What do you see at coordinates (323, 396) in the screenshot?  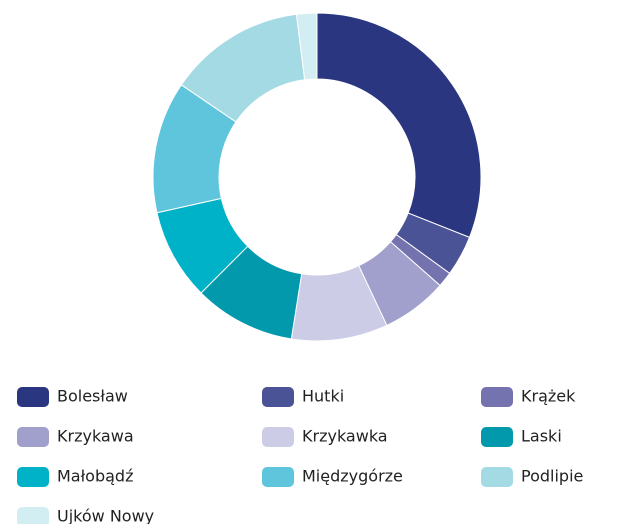 I see `legend-label: Hutki` at bounding box center [323, 396].